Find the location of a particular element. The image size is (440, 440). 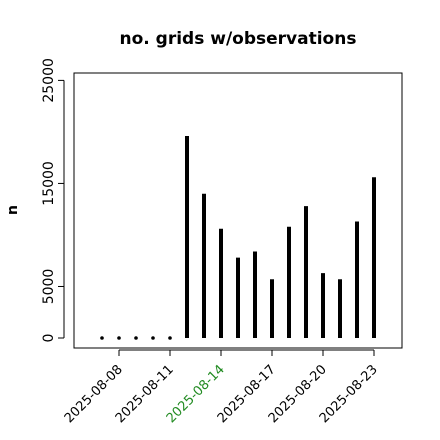

y-tick-label: 5000 is located at coordinates (49, 287).